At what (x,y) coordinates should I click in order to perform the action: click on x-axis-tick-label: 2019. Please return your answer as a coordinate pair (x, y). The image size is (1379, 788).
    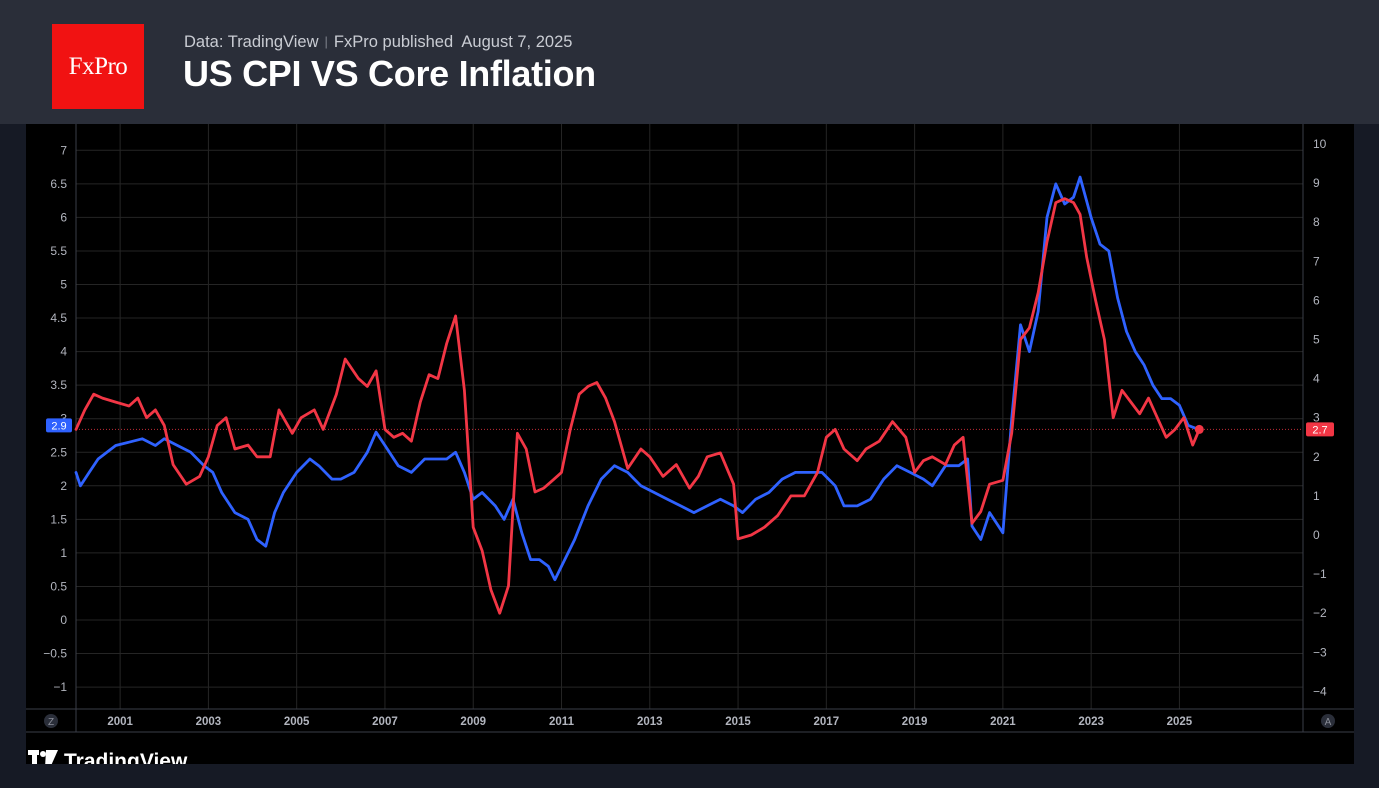
    Looking at the image, I should click on (915, 722).